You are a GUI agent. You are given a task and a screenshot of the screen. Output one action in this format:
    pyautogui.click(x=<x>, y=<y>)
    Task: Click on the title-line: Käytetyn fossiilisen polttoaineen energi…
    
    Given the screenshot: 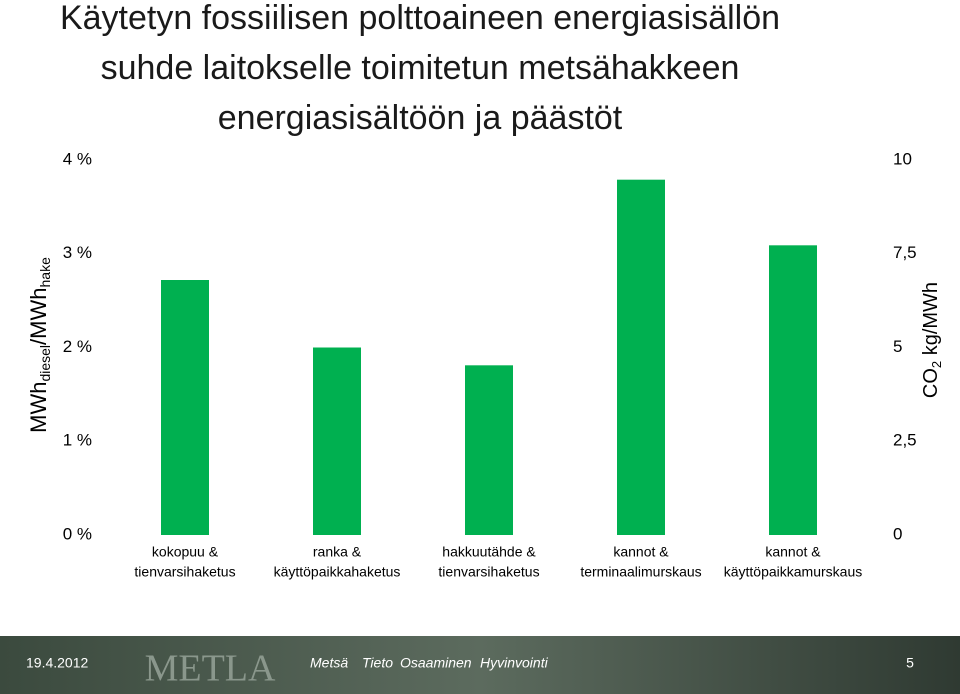 What is the action you would take?
    pyautogui.click(x=420, y=18)
    